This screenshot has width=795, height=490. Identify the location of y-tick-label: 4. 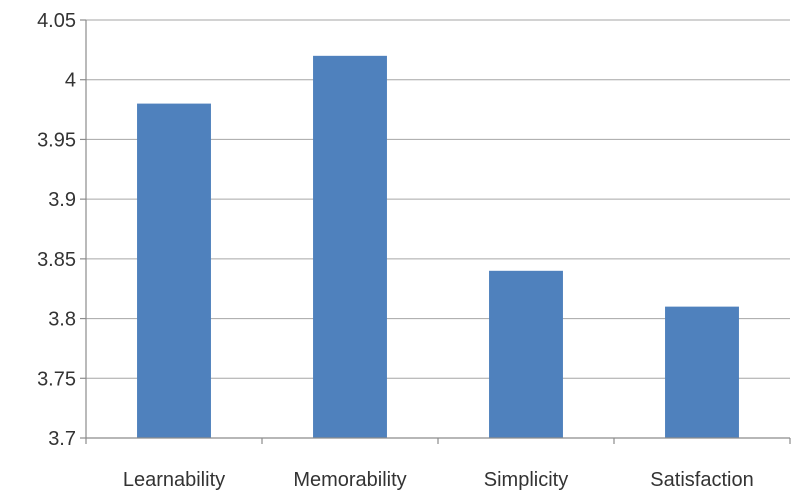
(70, 81).